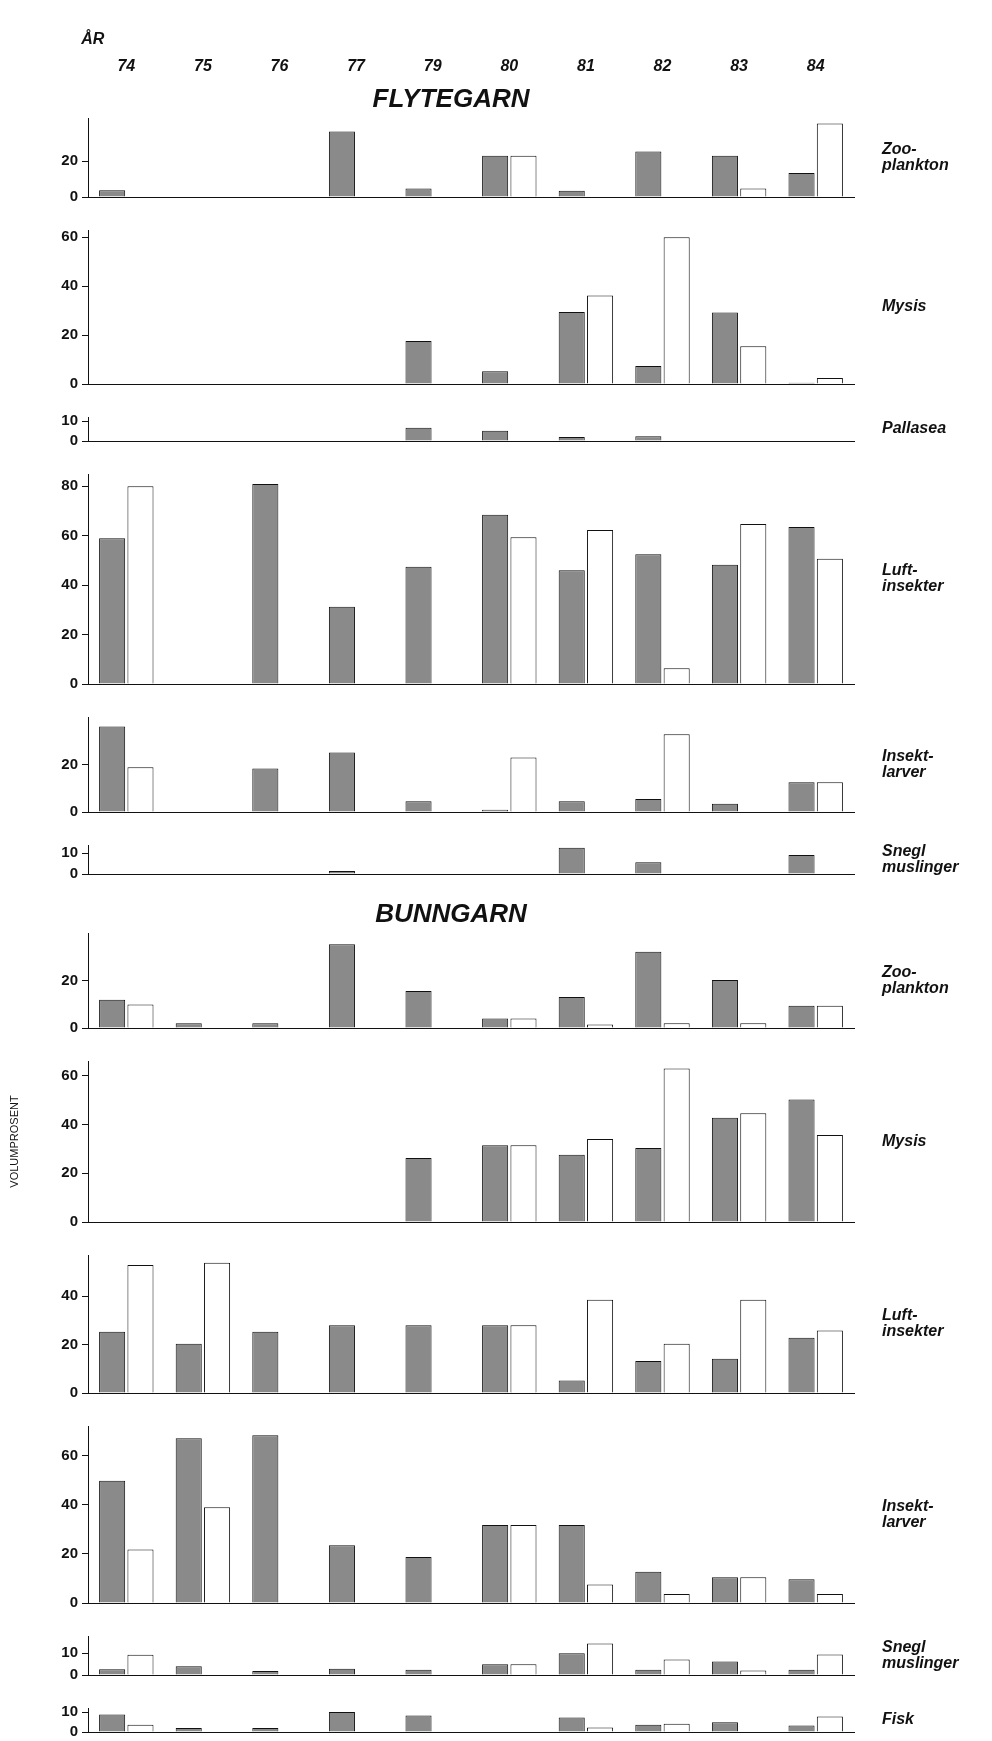 The image size is (992, 1741). I want to click on x-tick-label: 83, so click(739, 65).